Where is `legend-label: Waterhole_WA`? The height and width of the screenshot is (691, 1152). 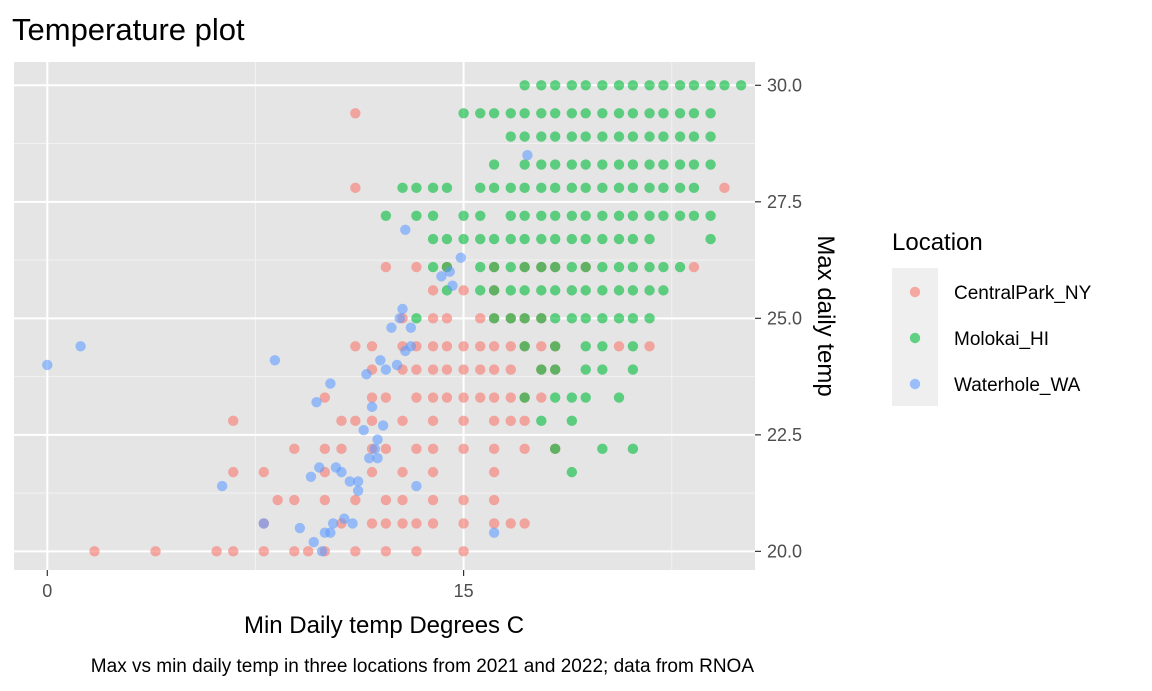 legend-label: Waterhole_WA is located at coordinates (1017, 385).